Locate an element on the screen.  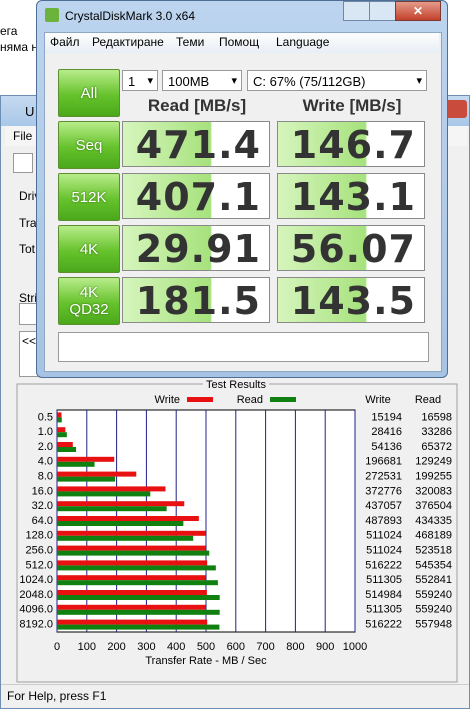
menu-item: Language is located at coordinates (303, 42).